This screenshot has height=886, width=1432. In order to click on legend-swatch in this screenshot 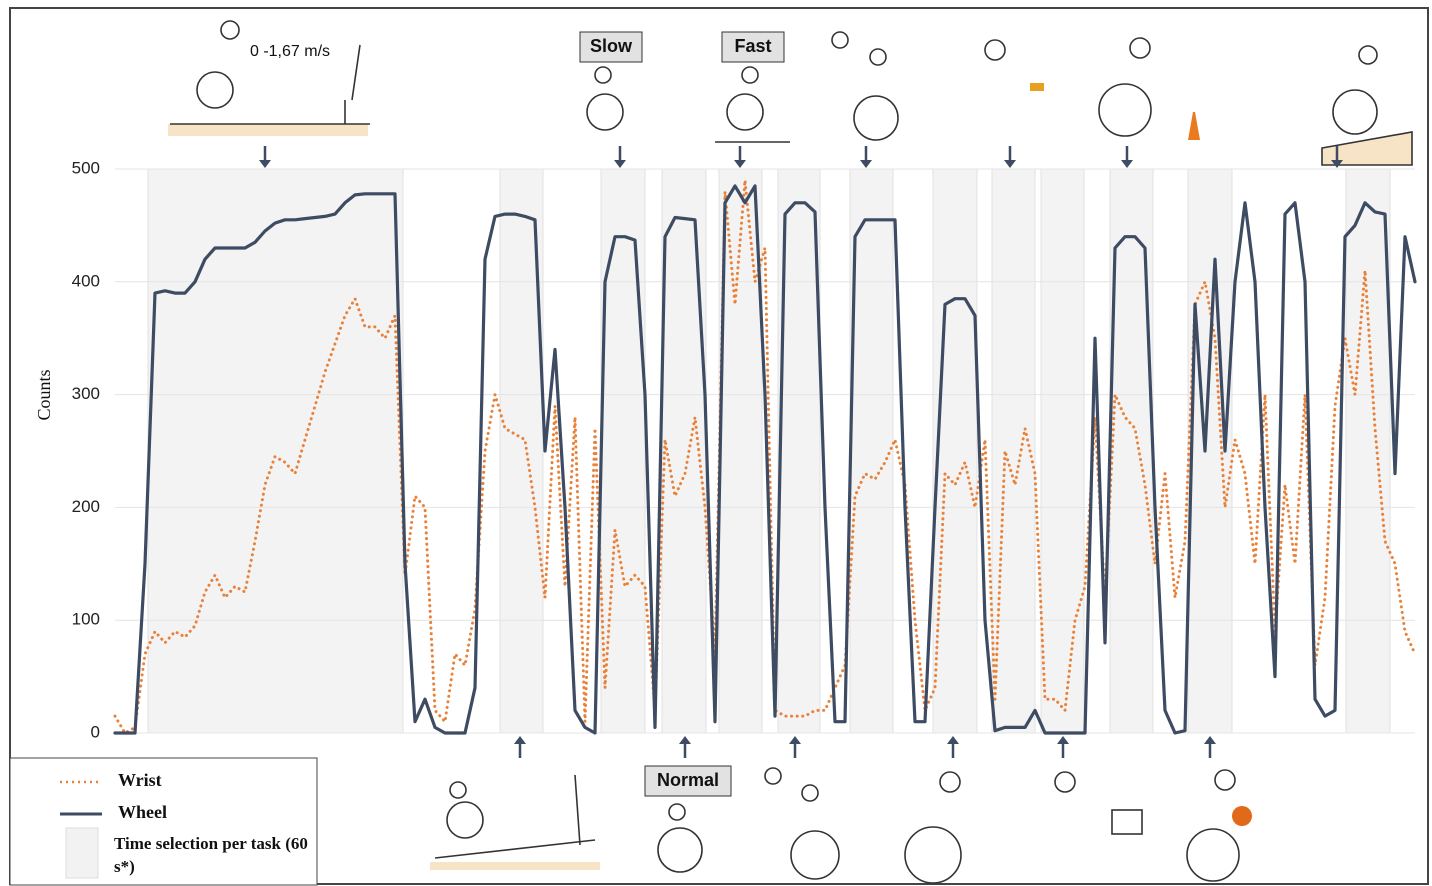, I will do `click(82, 853)`.